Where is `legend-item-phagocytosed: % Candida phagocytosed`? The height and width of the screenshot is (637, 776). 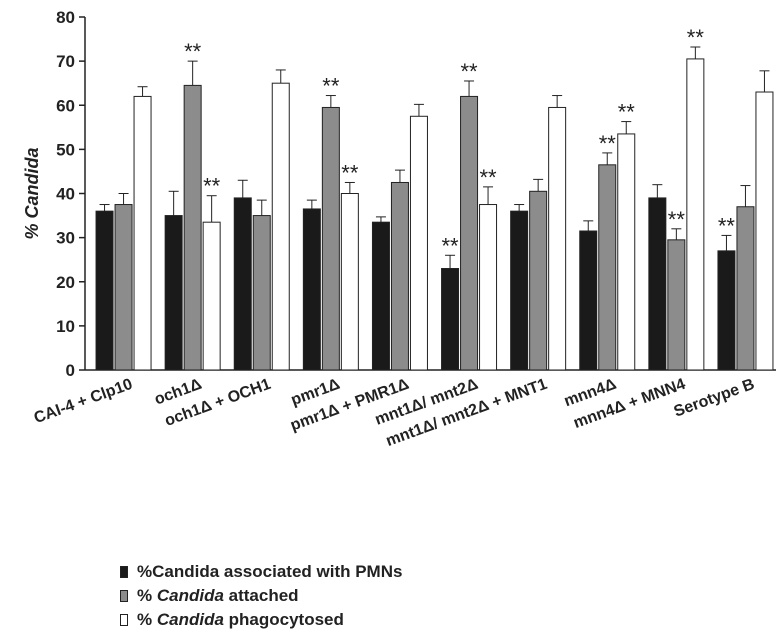
legend-item-phagocytosed: % Candida phagocytosed is located at coordinates (261, 620).